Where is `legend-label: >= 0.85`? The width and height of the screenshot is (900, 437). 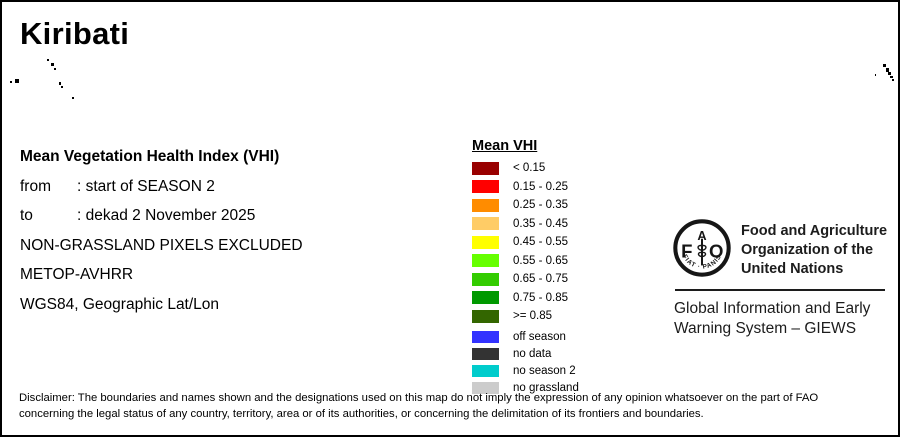
legend-label: >= 0.85 is located at coordinates (533, 316).